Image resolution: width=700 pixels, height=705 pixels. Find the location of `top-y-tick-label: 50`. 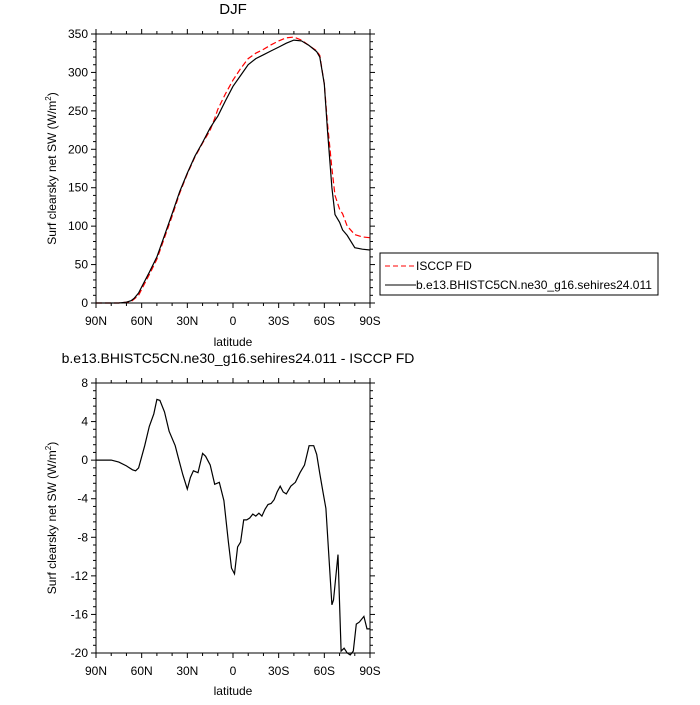

top-y-tick-label: 50 is located at coordinates (82, 265).